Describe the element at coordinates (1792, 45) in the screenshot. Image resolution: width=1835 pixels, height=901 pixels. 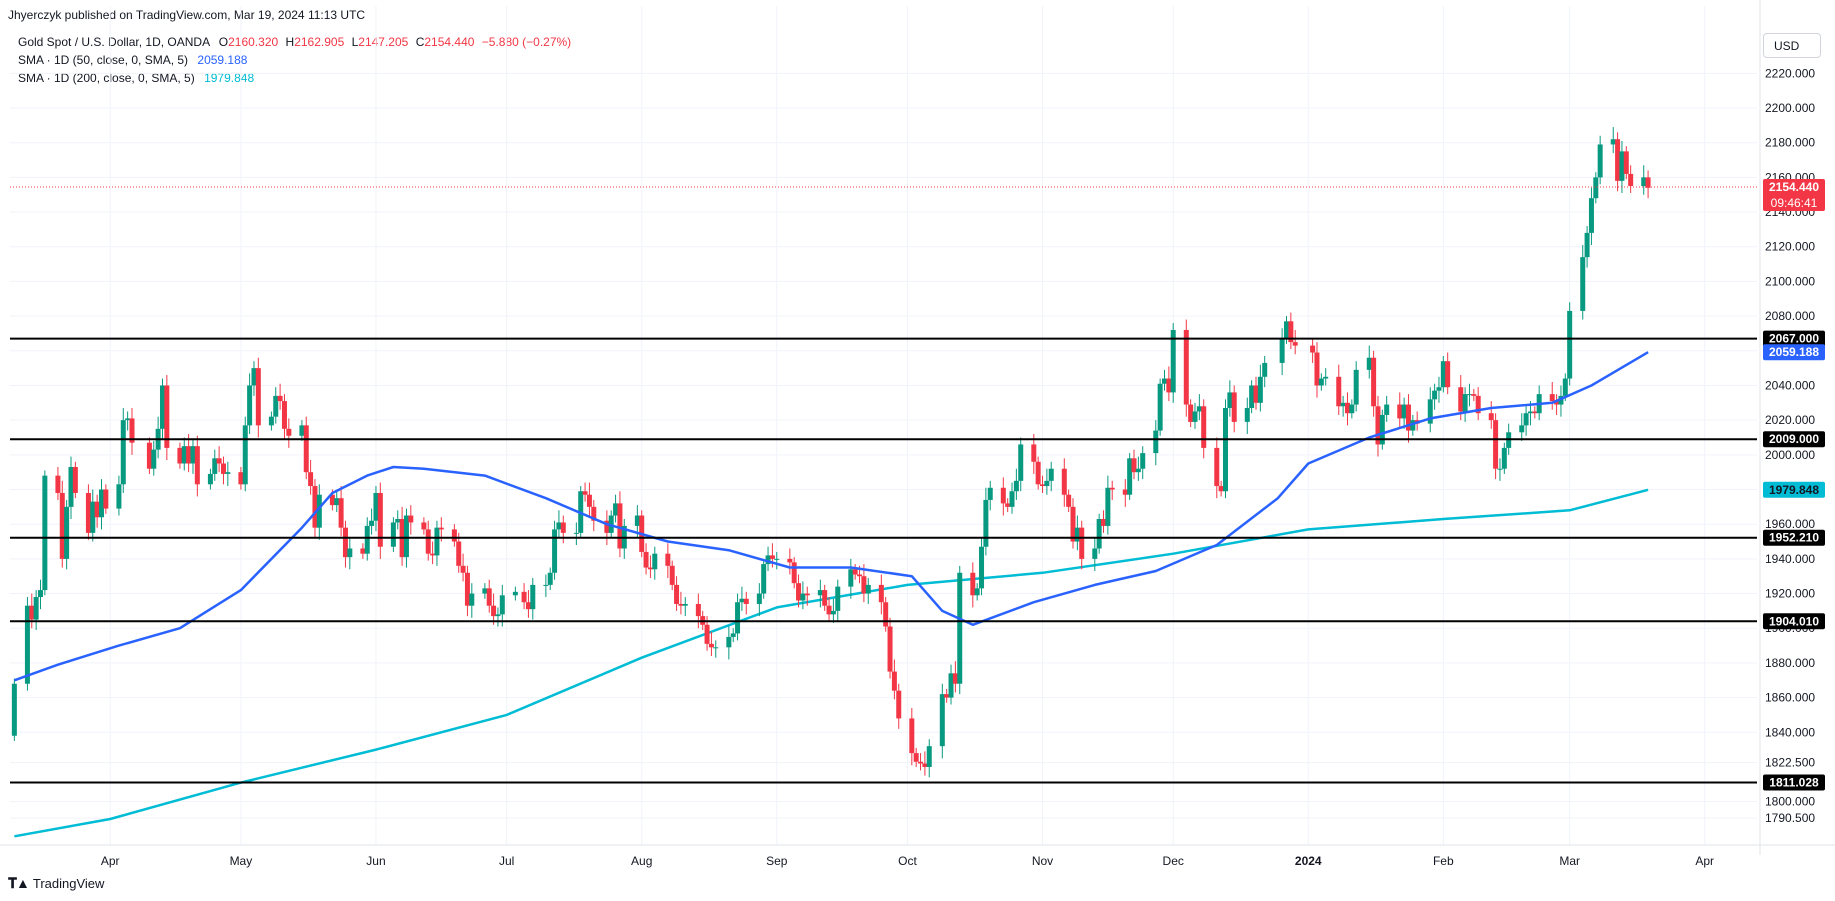
I see `currency-button: USD` at that location.